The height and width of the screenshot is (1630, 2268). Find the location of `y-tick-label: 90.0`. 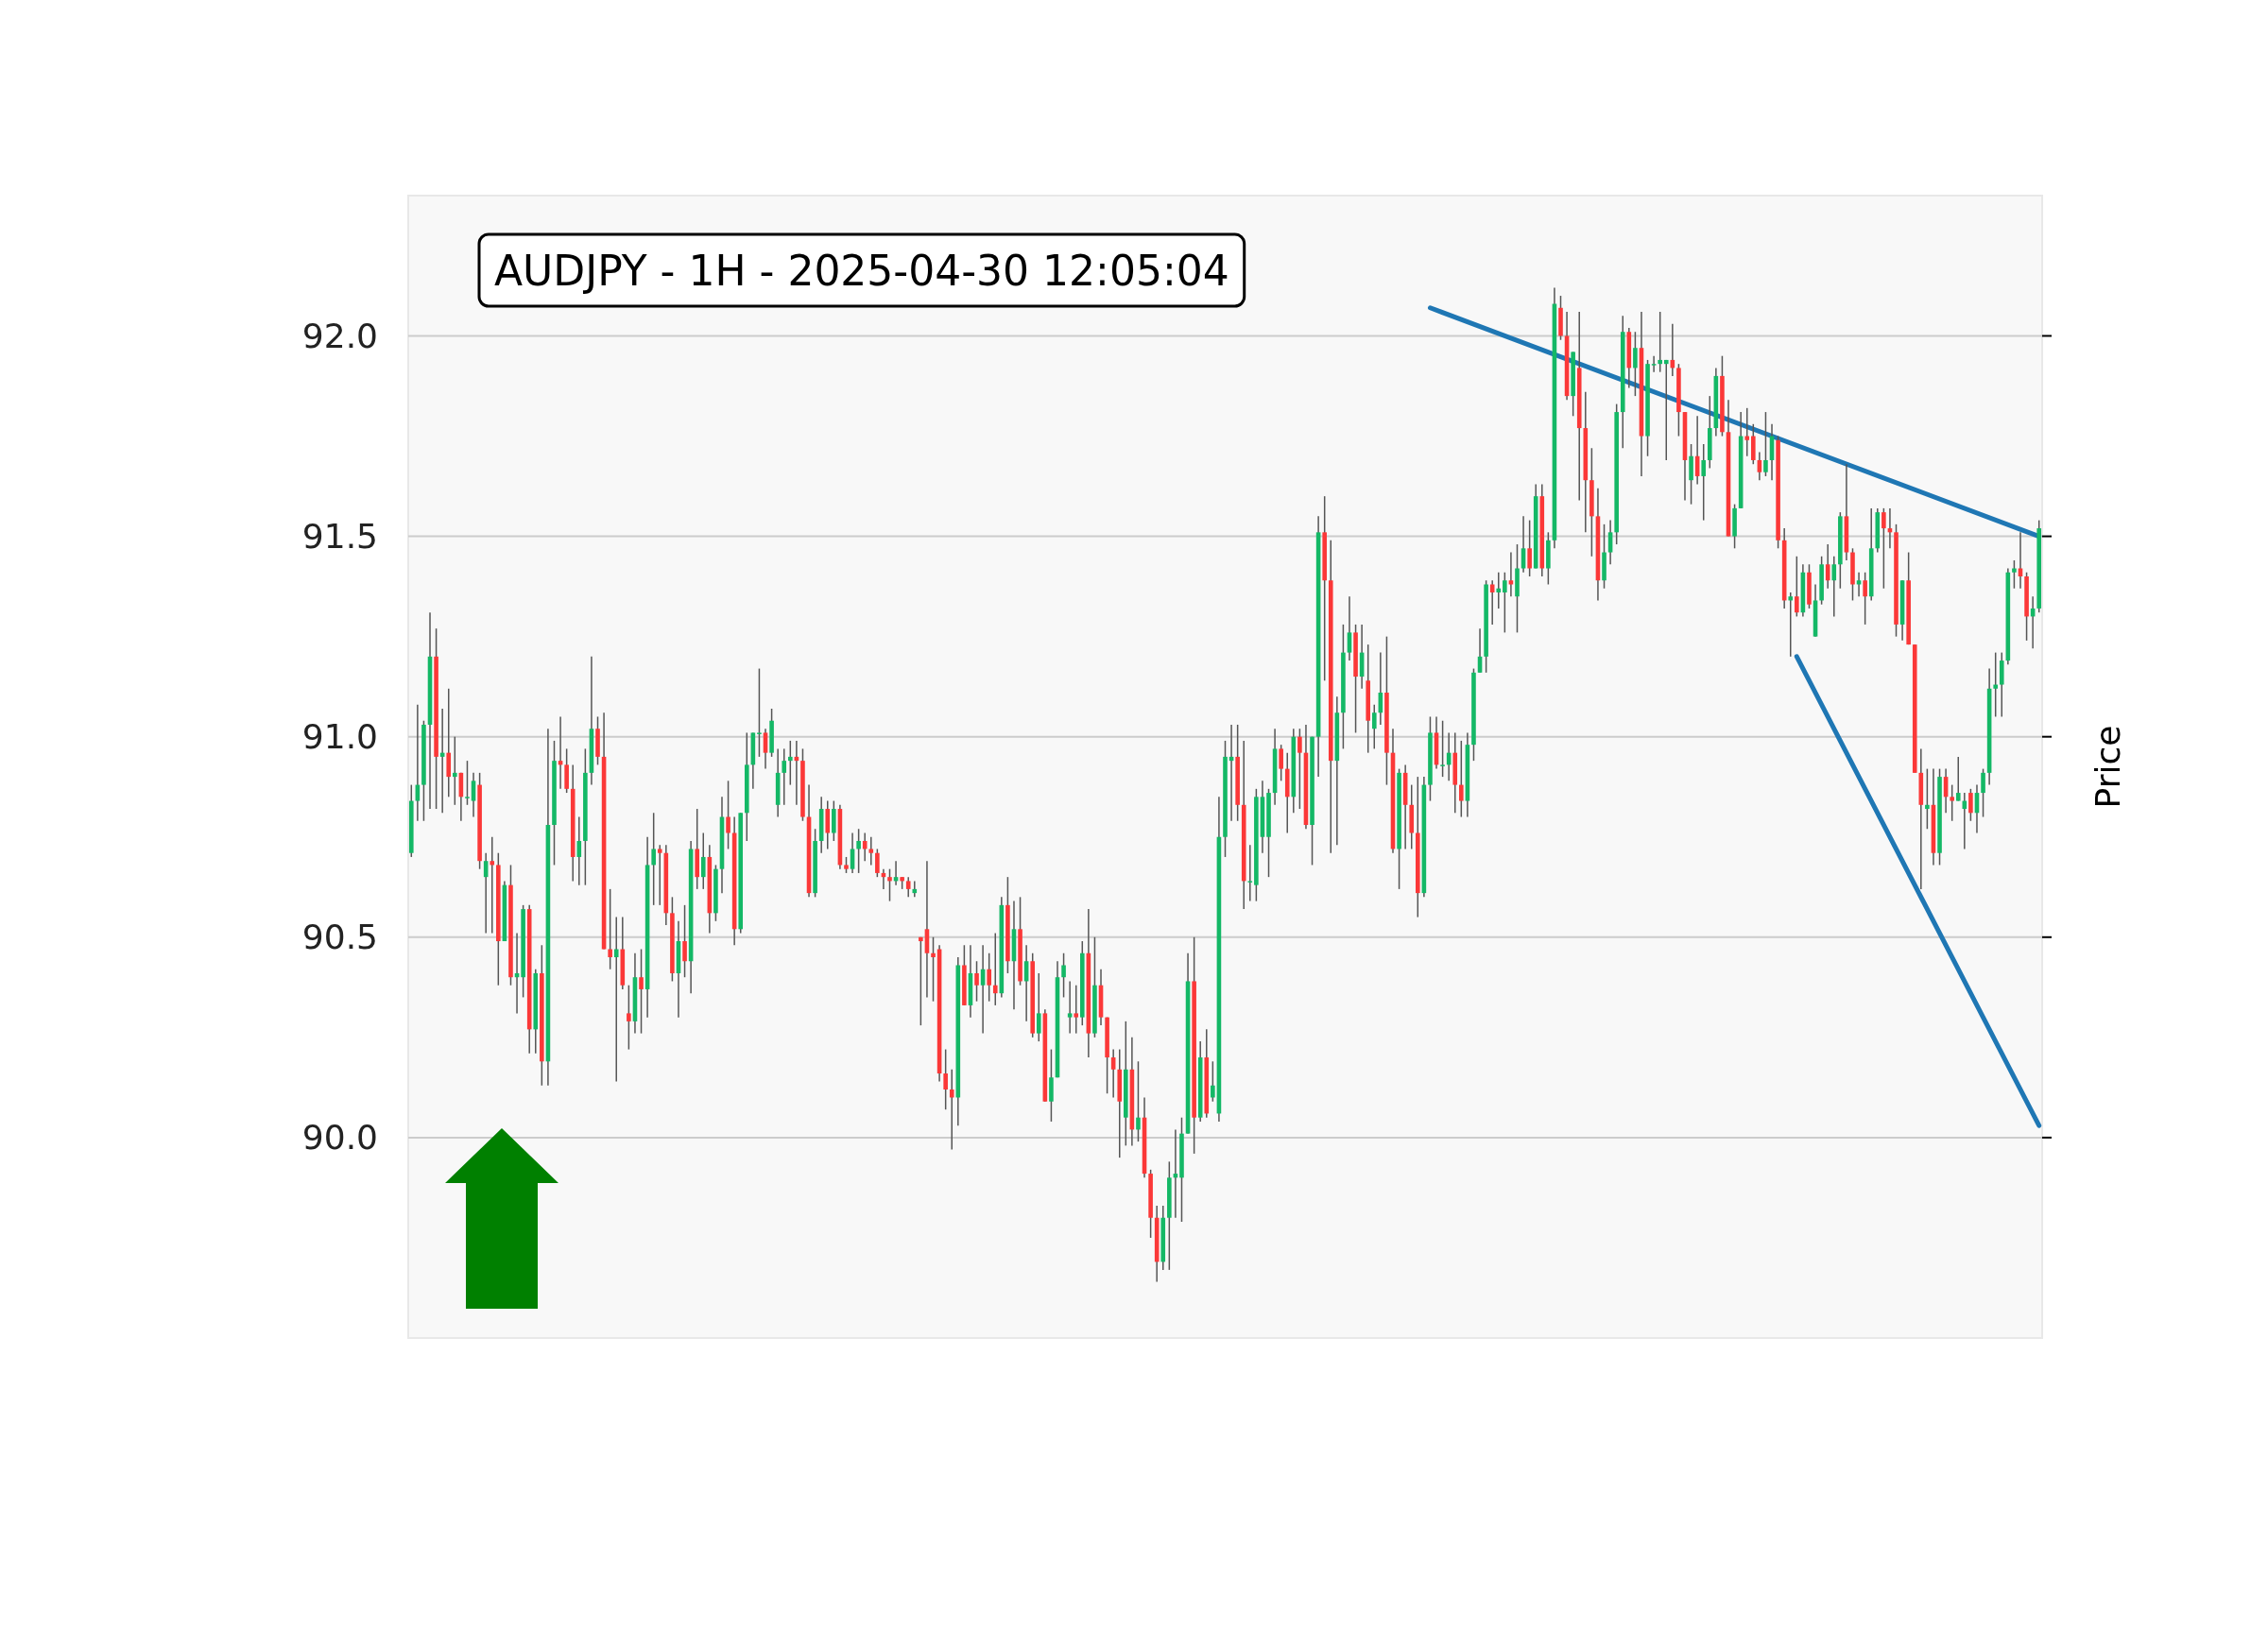

y-tick-label: 90.0 is located at coordinates (339, 1138).